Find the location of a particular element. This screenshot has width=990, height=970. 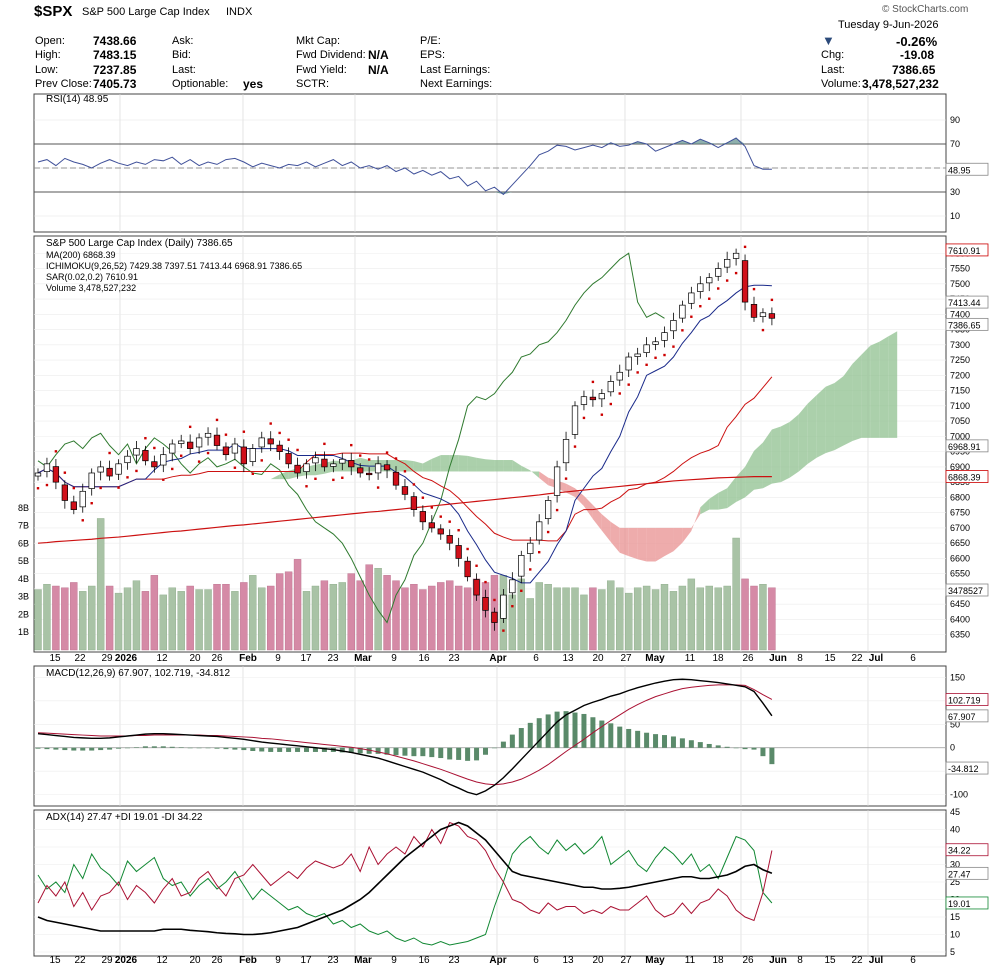

price-tick: 7050 is located at coordinates (960, 421).